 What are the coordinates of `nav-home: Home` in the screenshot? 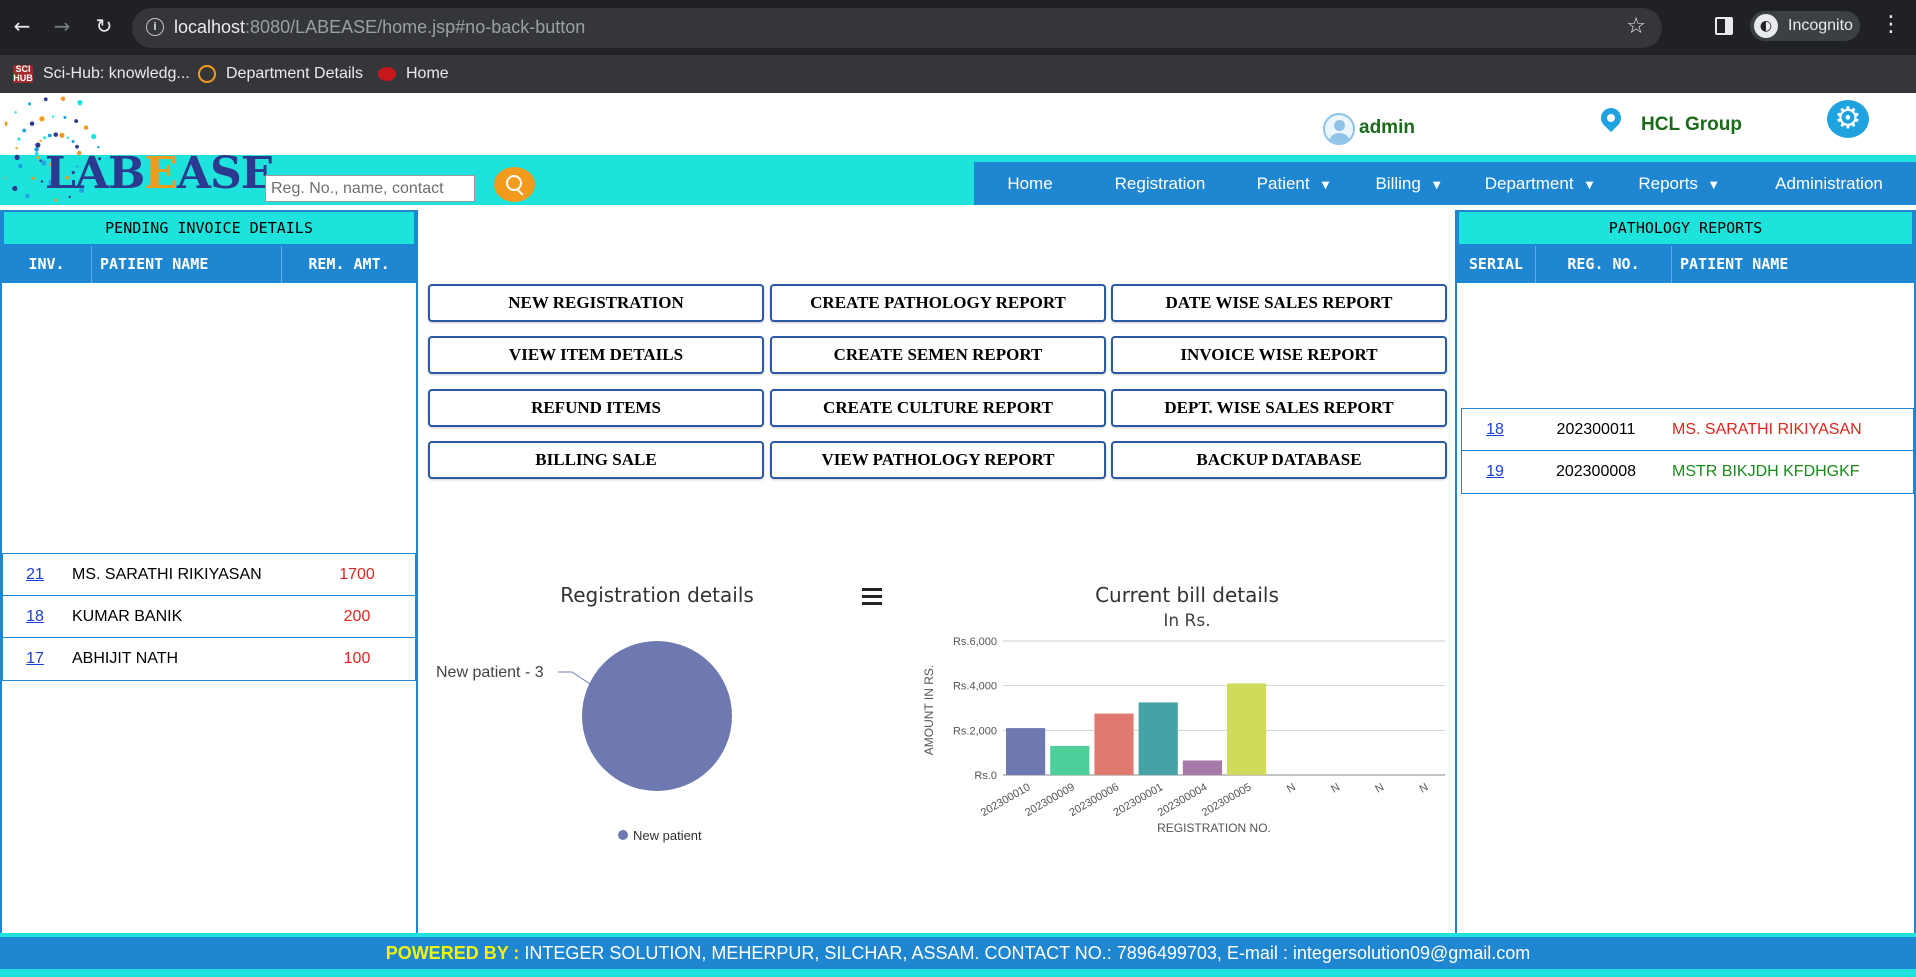 It's located at (1030, 183).